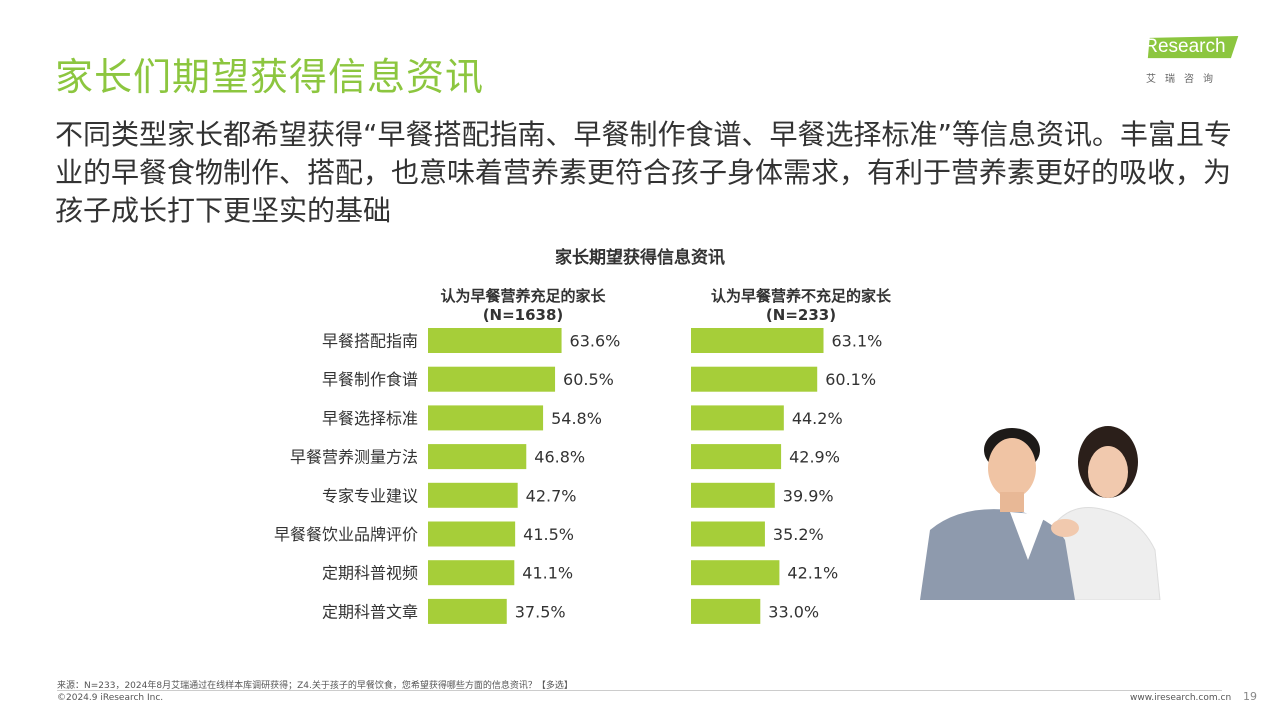 This screenshot has width=1280, height=720. I want to click on page-number: 19, so click(1250, 696).